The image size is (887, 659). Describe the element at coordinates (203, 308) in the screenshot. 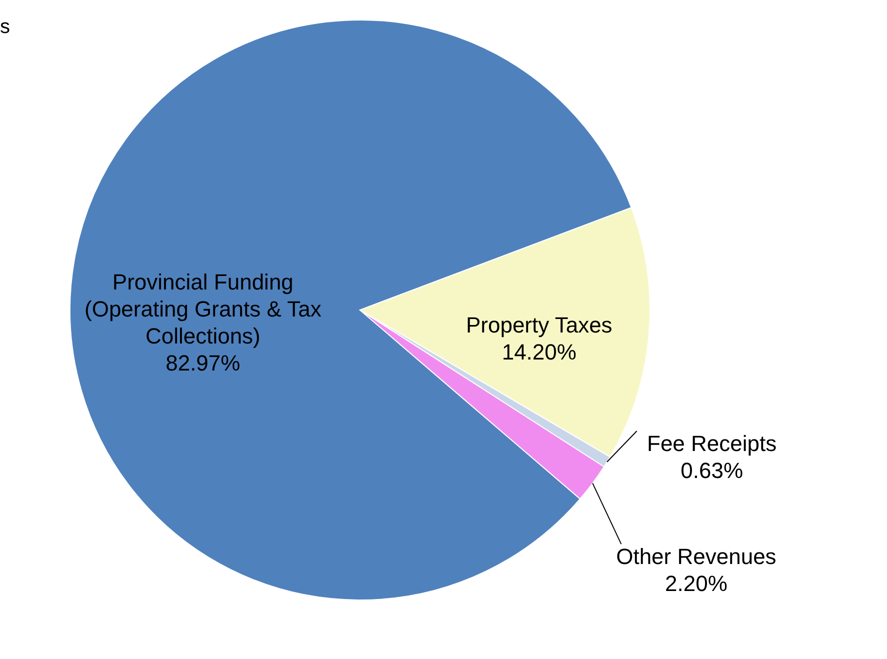

I see `slice-label: Provincial Funding (Operating Grants & Tax Collections)` at that location.